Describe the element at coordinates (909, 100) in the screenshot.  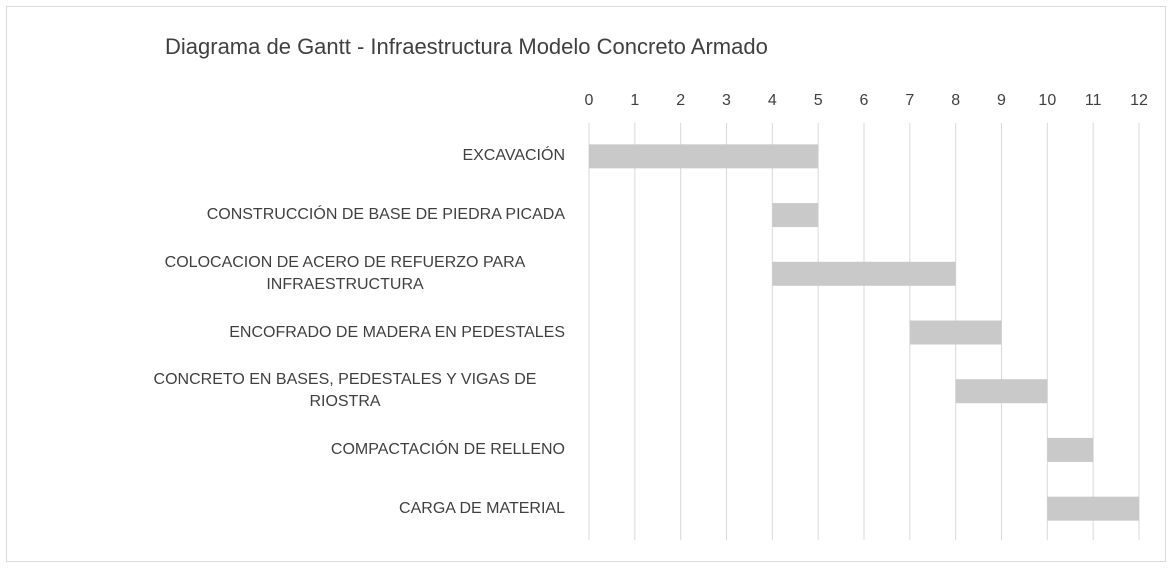
I see `x-tick-label: 7` at that location.